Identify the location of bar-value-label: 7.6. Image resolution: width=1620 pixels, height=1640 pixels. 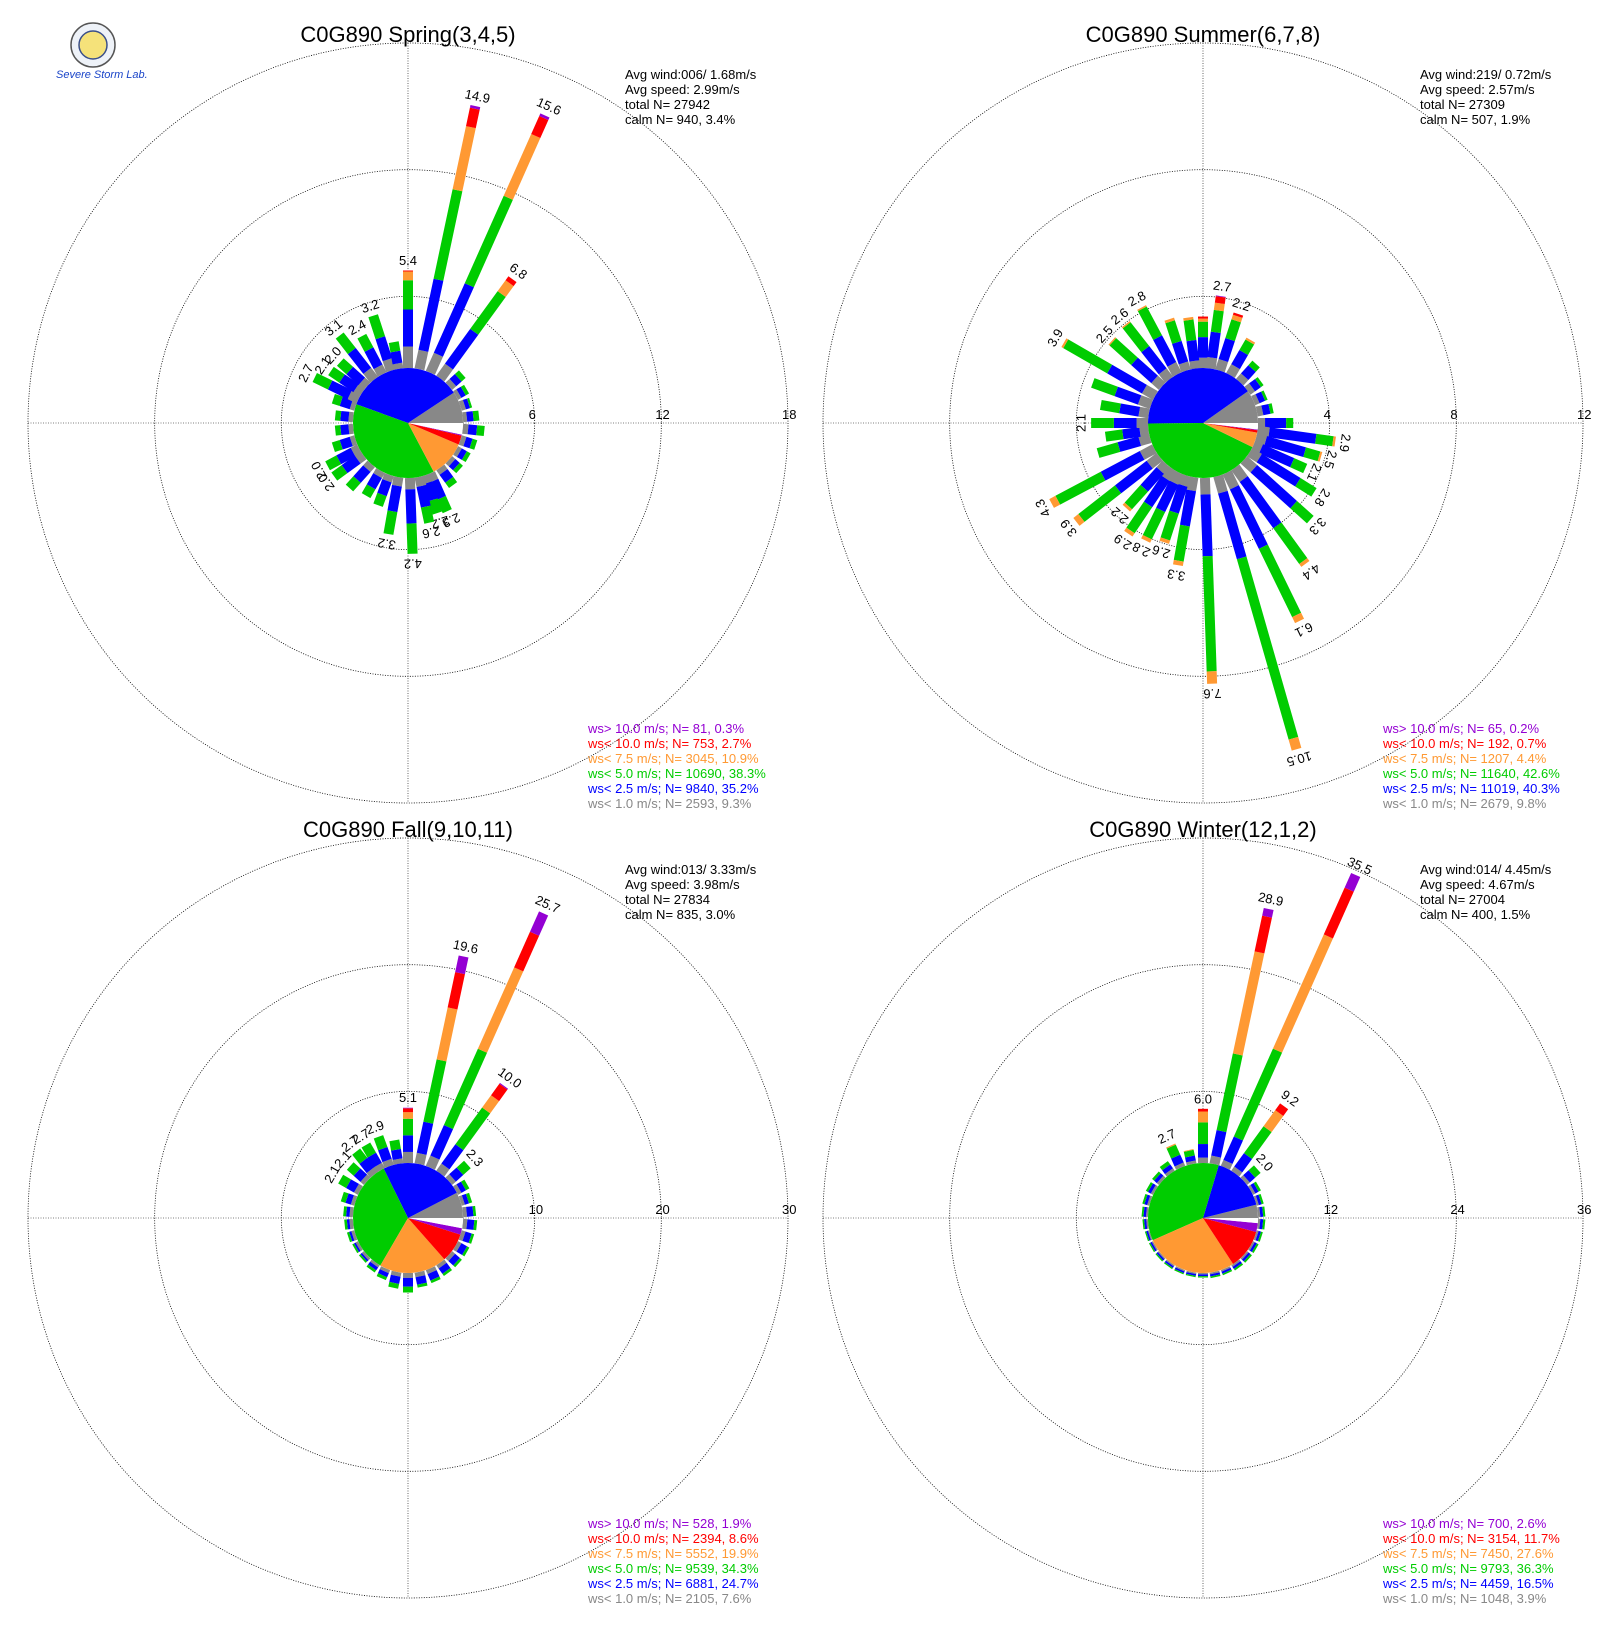
(1212, 694).